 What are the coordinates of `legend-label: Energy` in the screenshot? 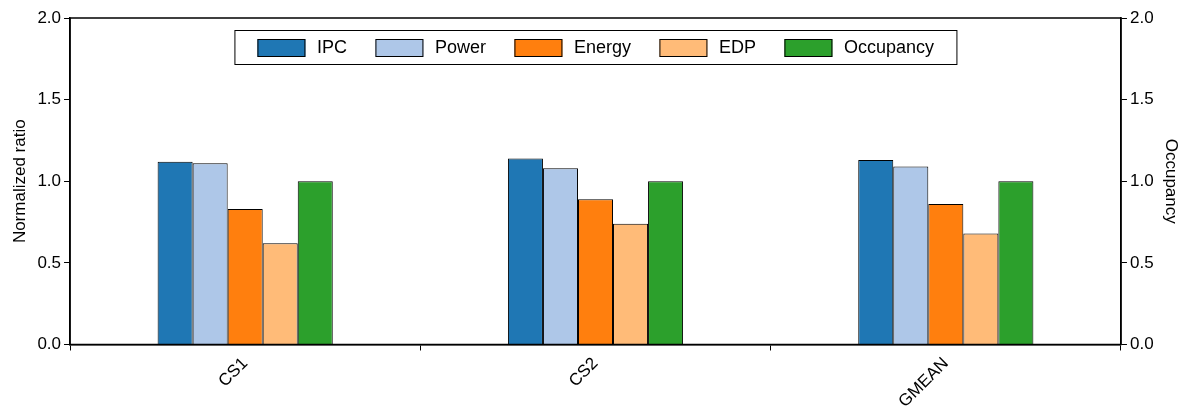 It's located at (602, 47).